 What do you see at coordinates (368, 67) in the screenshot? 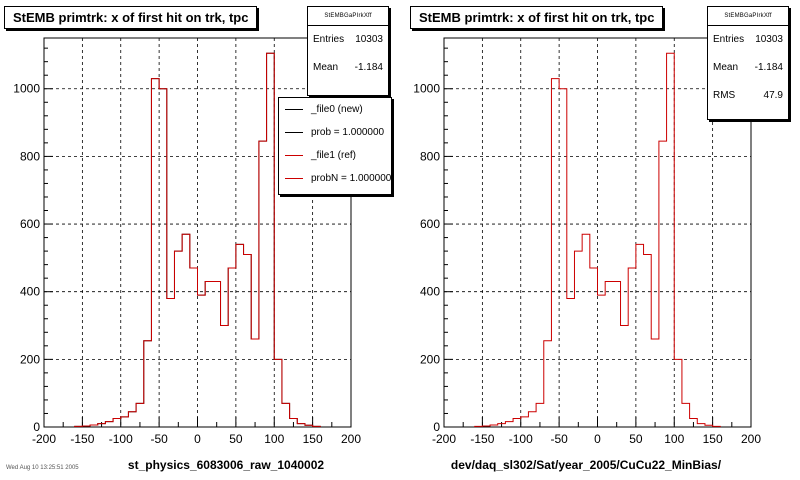
I see `left-stats-value: -1.184` at bounding box center [368, 67].